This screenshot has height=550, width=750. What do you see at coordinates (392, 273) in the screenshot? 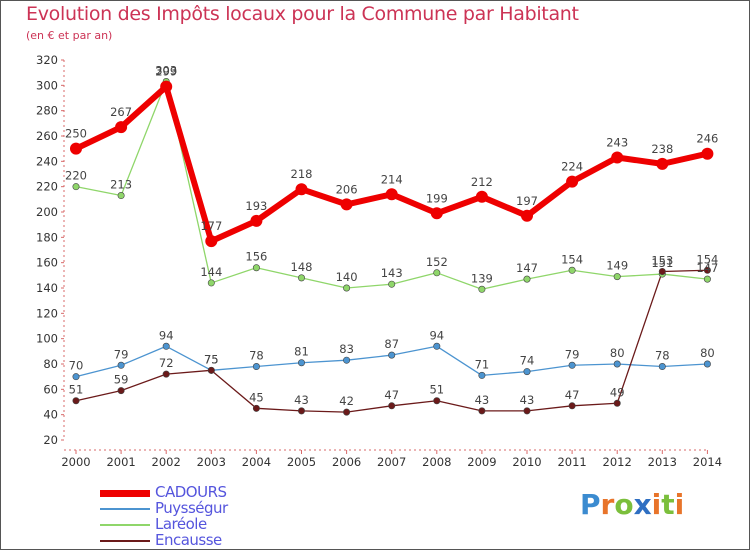
I see `data-label: 143` at bounding box center [392, 273].